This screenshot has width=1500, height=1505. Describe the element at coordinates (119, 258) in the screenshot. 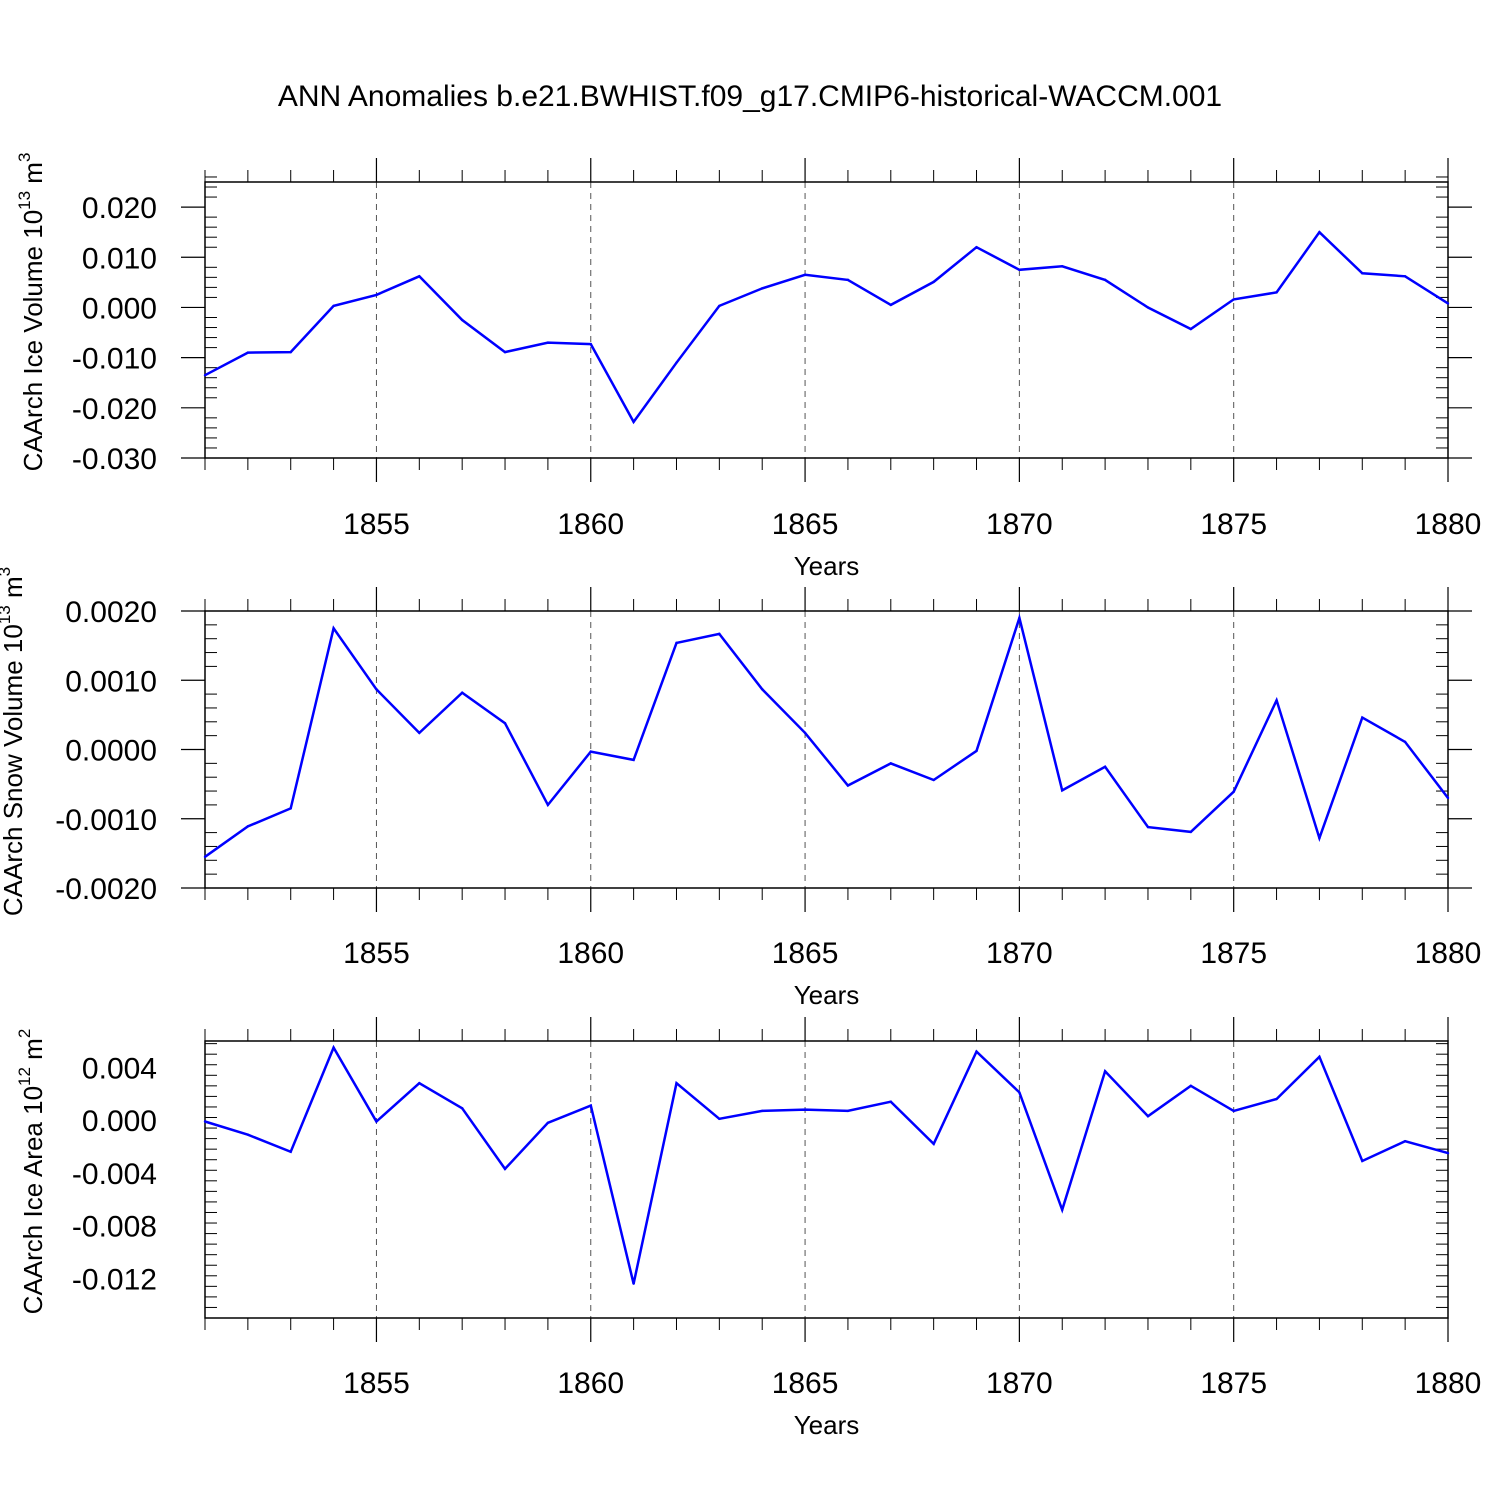

I see `y-tick-label: 0.010` at that location.